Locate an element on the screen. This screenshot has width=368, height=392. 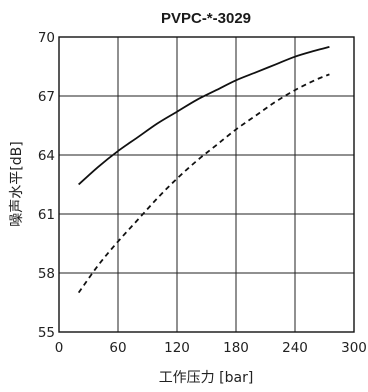
x-tick-label: 120 is located at coordinates (177, 348).